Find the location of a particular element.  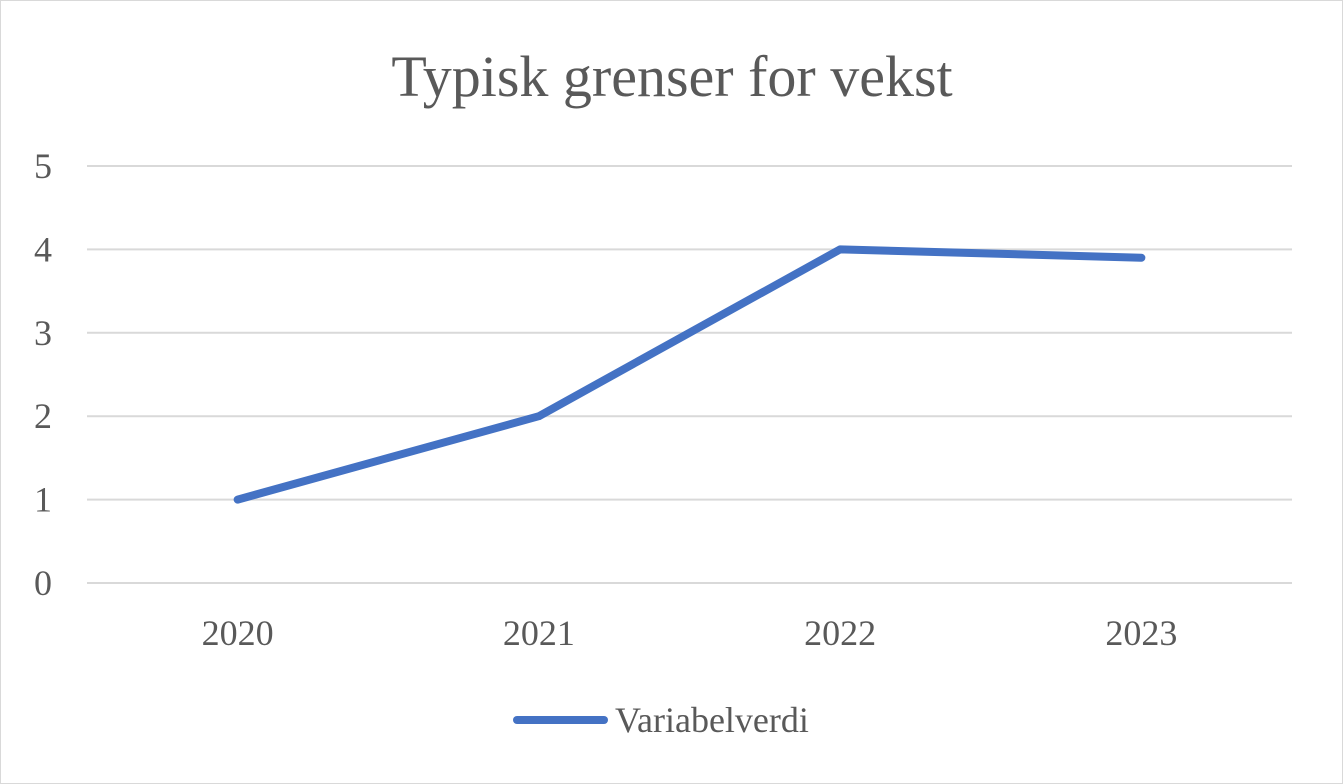

x-tick-label: 2023 is located at coordinates (1141, 633).